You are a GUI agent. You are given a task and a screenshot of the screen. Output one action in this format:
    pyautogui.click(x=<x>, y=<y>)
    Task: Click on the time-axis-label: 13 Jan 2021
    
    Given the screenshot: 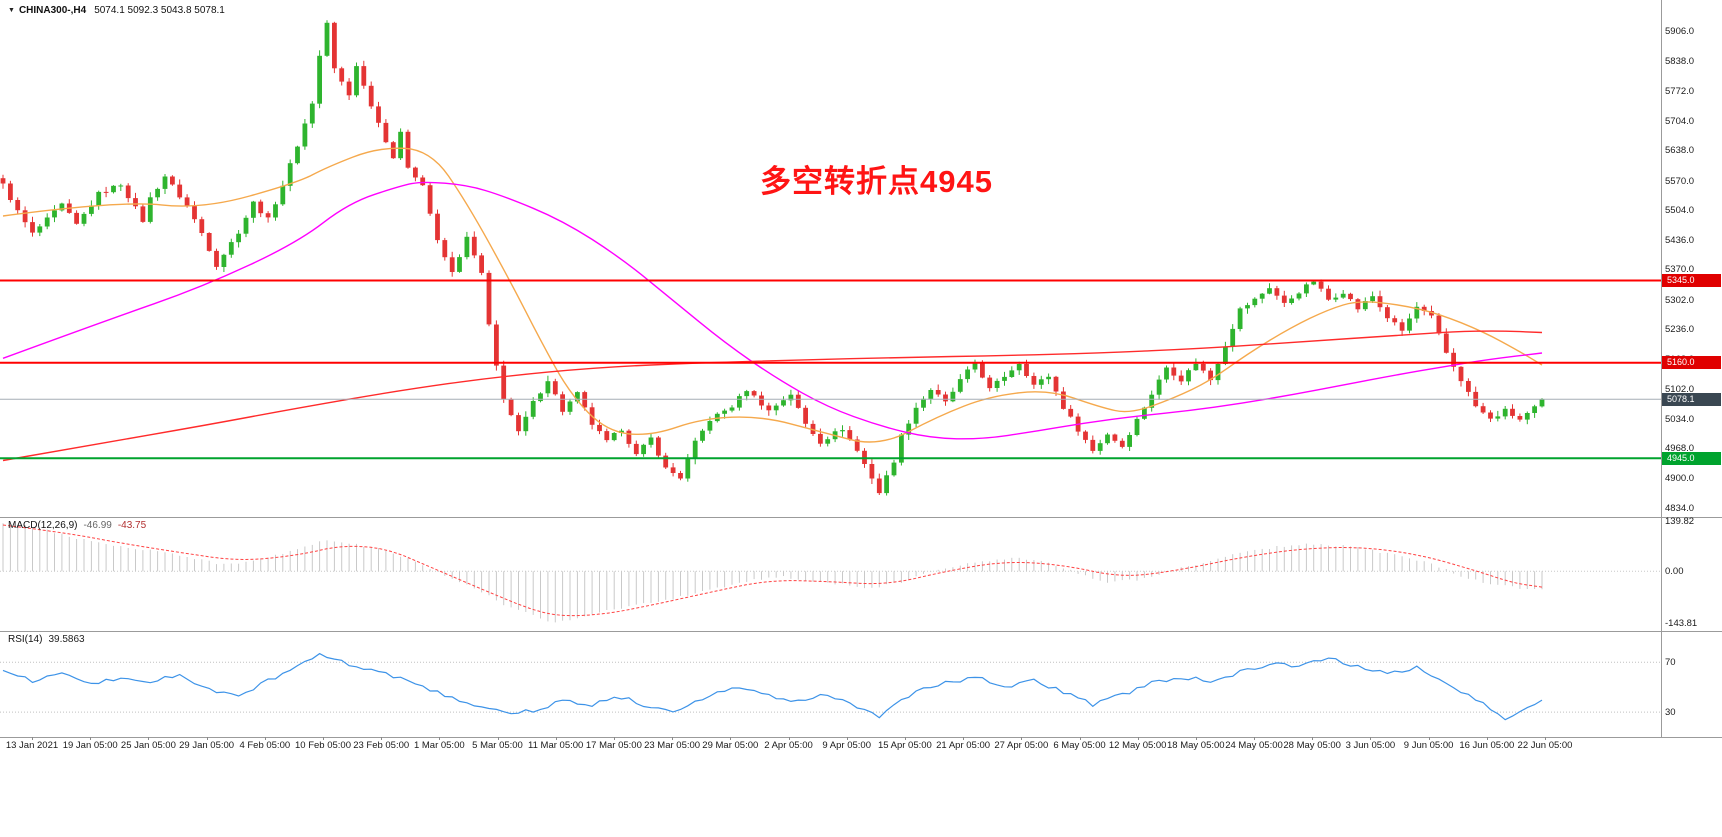 What is the action you would take?
    pyautogui.click(x=32, y=745)
    